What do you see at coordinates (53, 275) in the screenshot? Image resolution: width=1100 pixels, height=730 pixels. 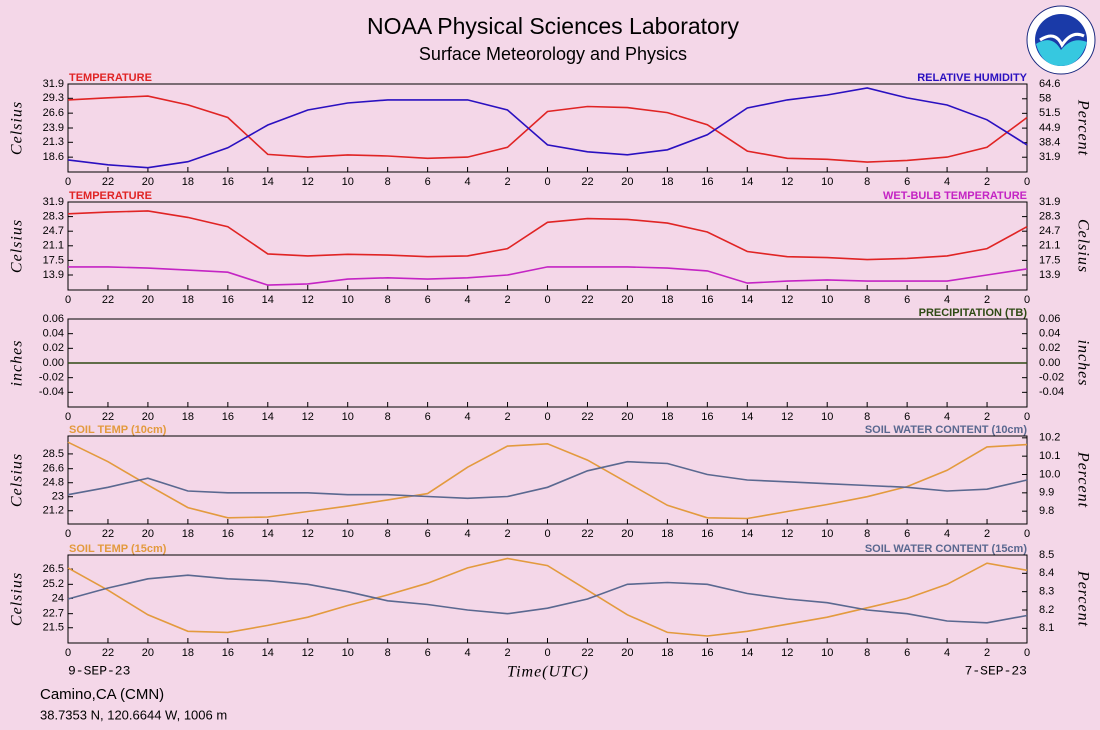 I see `y-tick-label: 13.9` at bounding box center [53, 275].